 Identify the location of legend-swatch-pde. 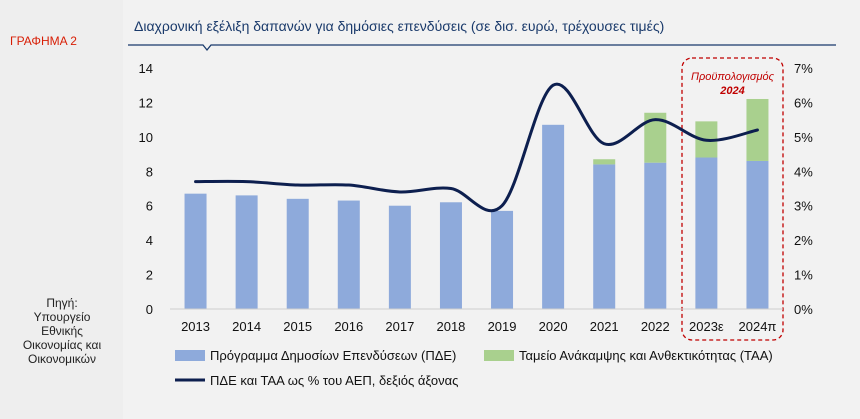
(190, 355).